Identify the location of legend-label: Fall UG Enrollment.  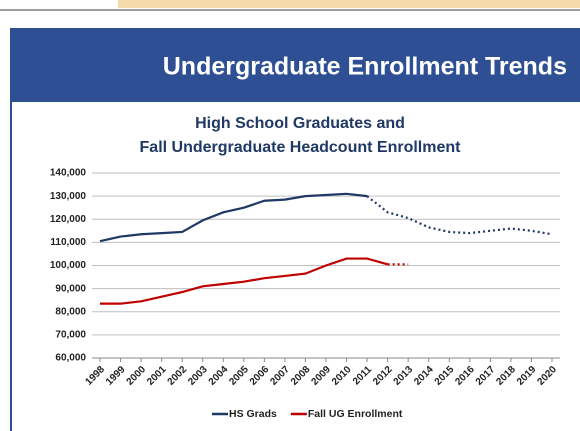
(355, 414).